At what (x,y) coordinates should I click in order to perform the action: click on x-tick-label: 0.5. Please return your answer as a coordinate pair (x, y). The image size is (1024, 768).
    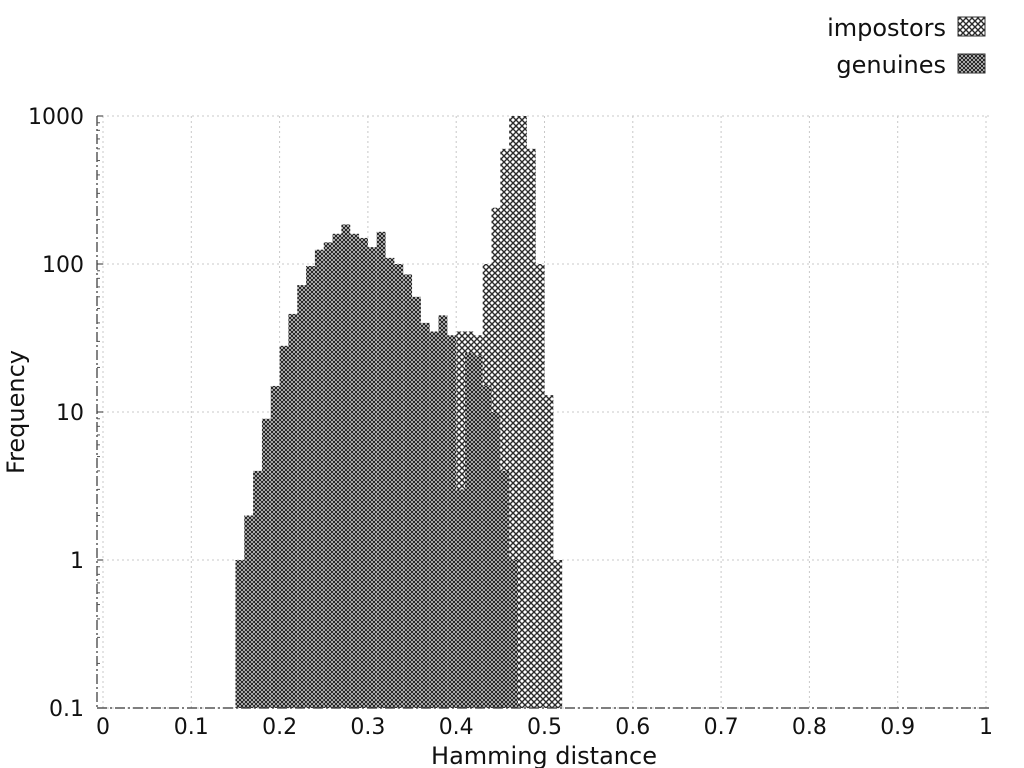
    Looking at the image, I should click on (544, 727).